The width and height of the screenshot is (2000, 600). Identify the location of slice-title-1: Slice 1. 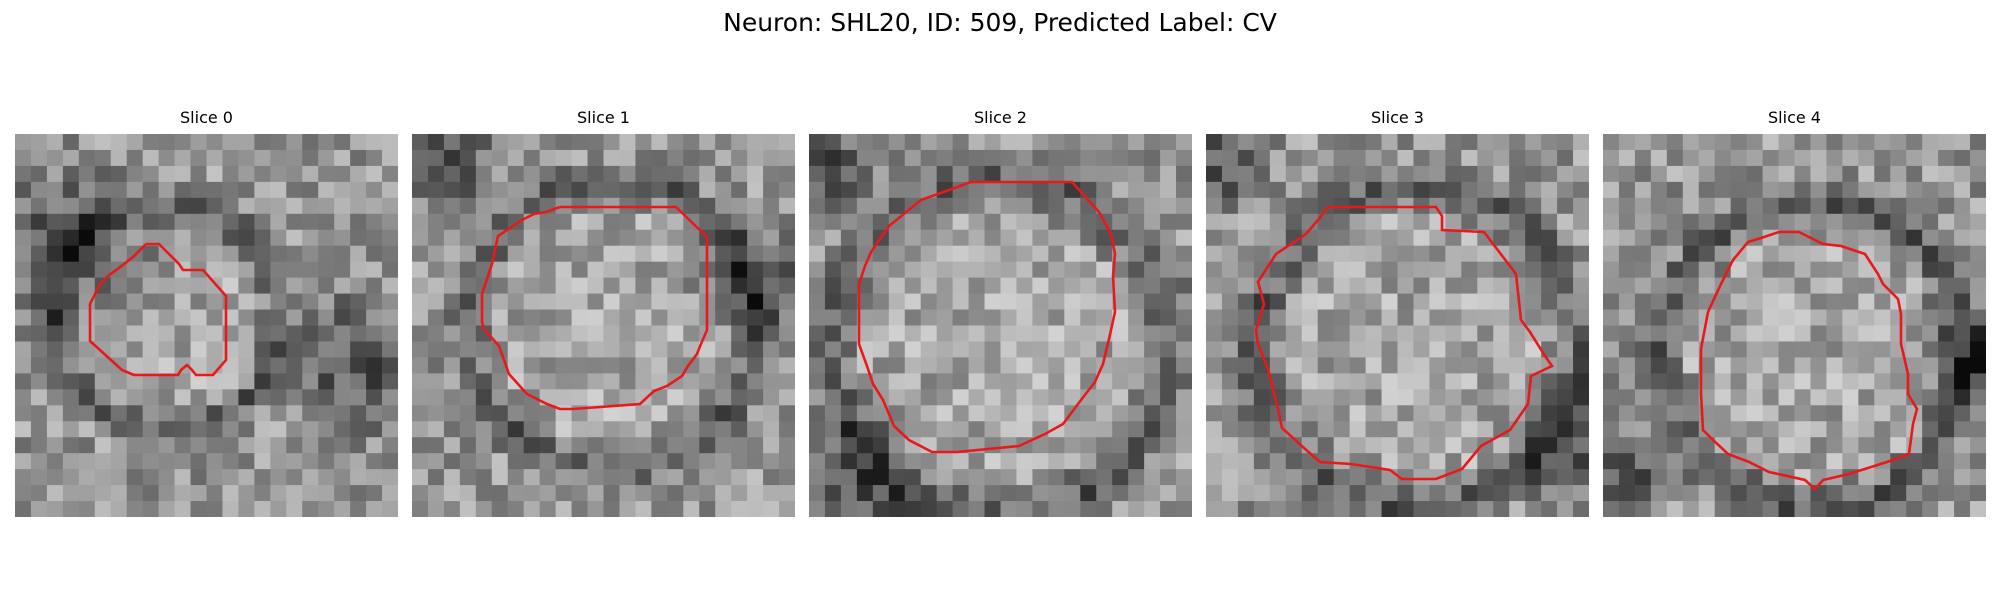
(603, 117).